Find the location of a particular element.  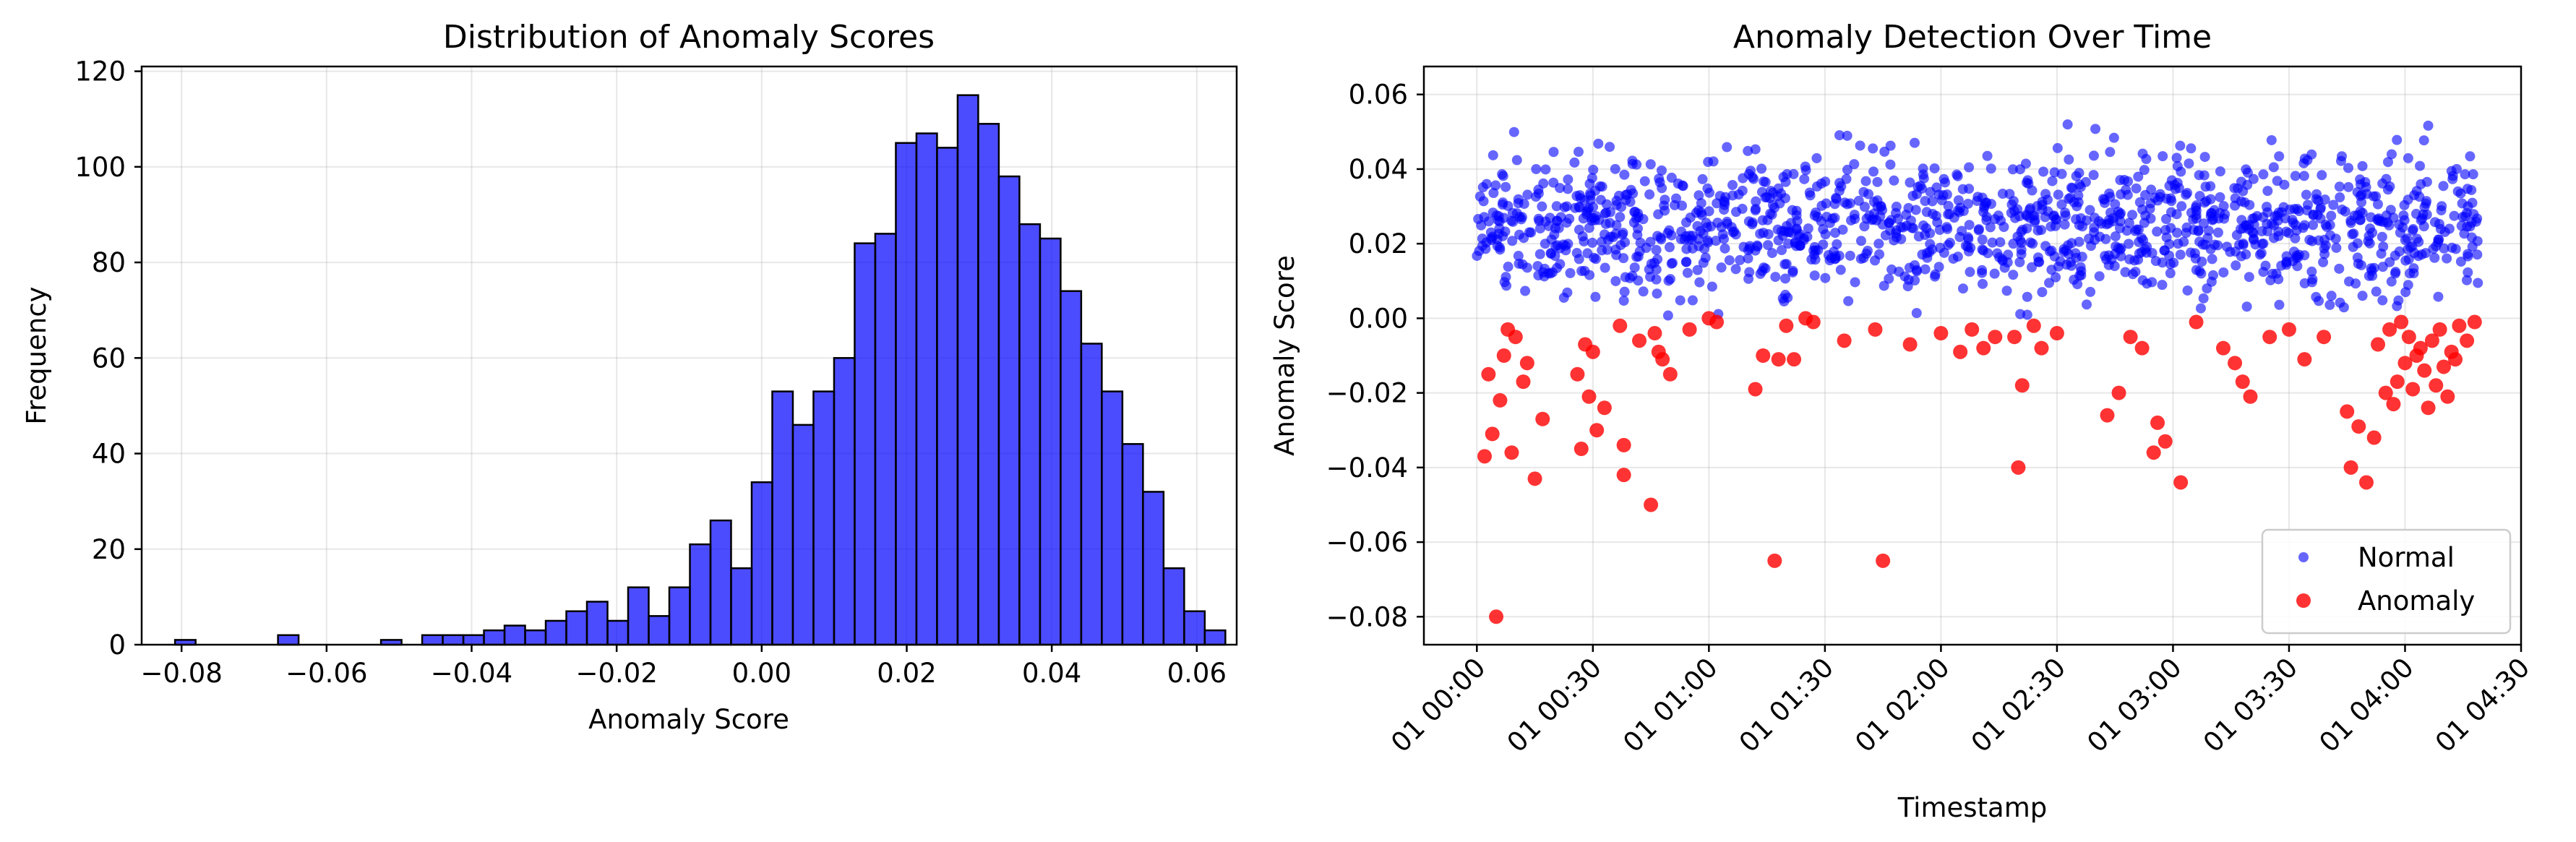

legend-box is located at coordinates (2387, 581).